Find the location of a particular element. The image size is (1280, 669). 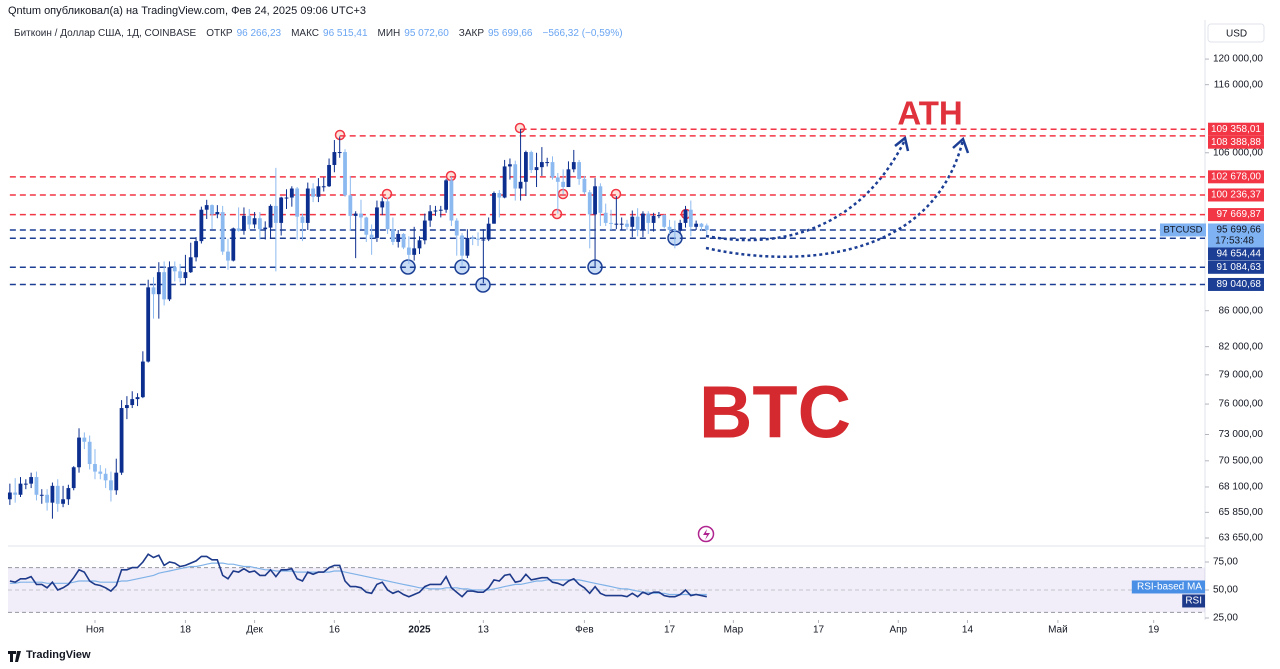

x-tick-label: 16 is located at coordinates (335, 630).